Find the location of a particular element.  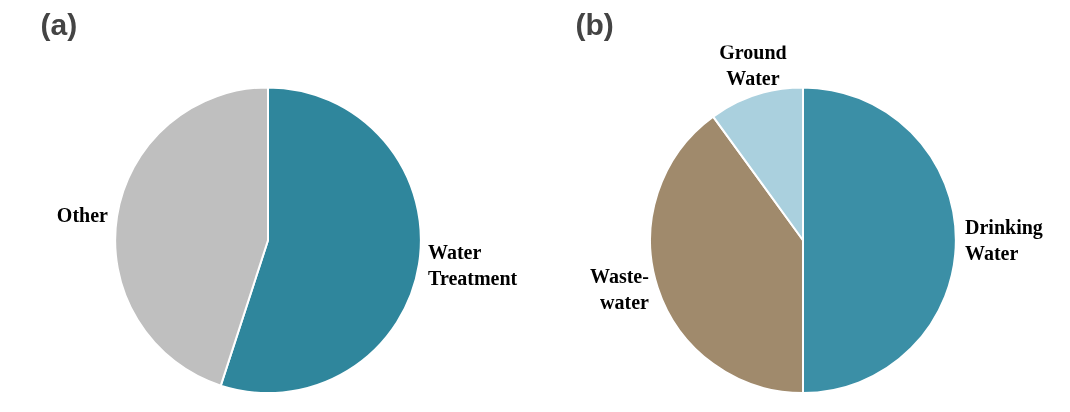

slice-label: Ground Water is located at coordinates (753, 65).